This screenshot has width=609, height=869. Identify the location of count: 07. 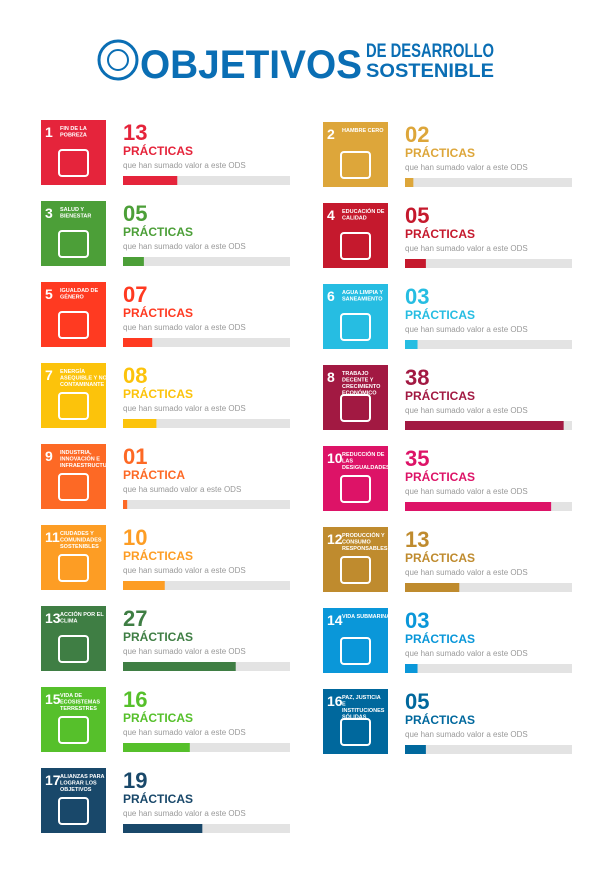
(135, 294).